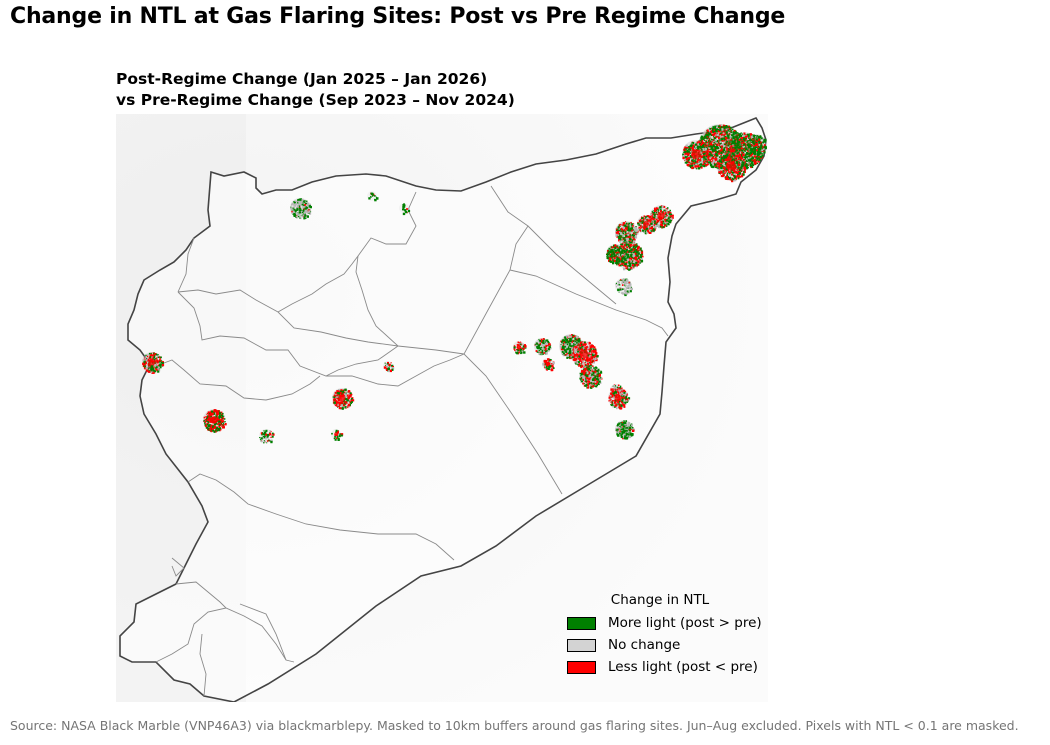 This screenshot has width=1050, height=745. I want to click on site-core-decrease, so click(548, 364).